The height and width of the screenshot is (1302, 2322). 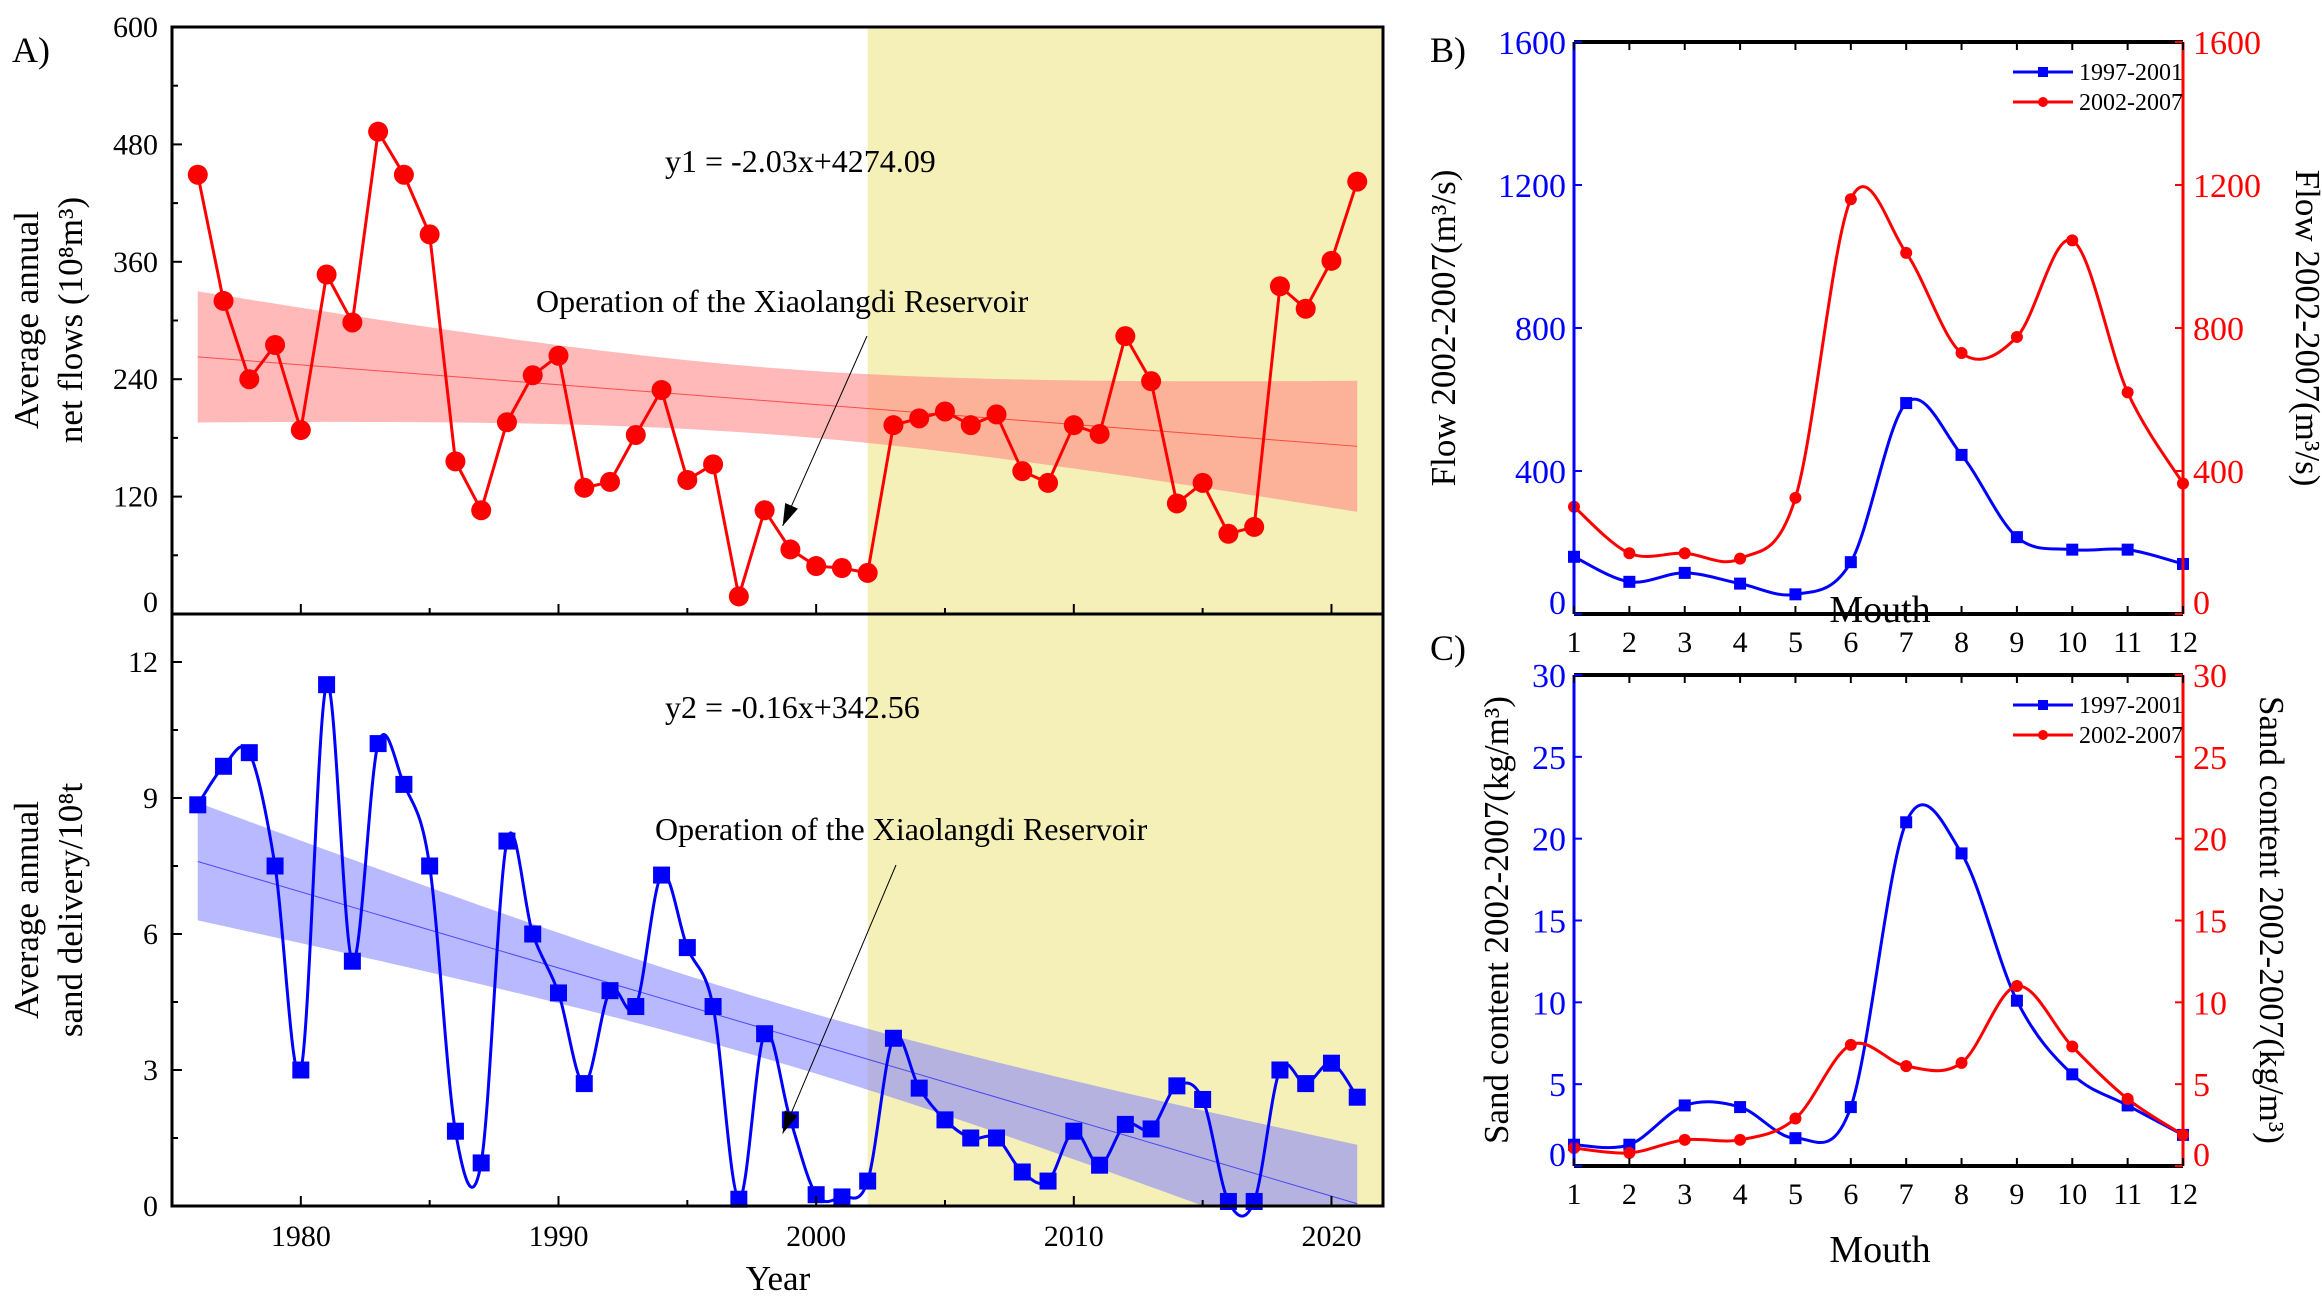 I want to click on x-tick-label: 12, so click(x=2183, y=1194).